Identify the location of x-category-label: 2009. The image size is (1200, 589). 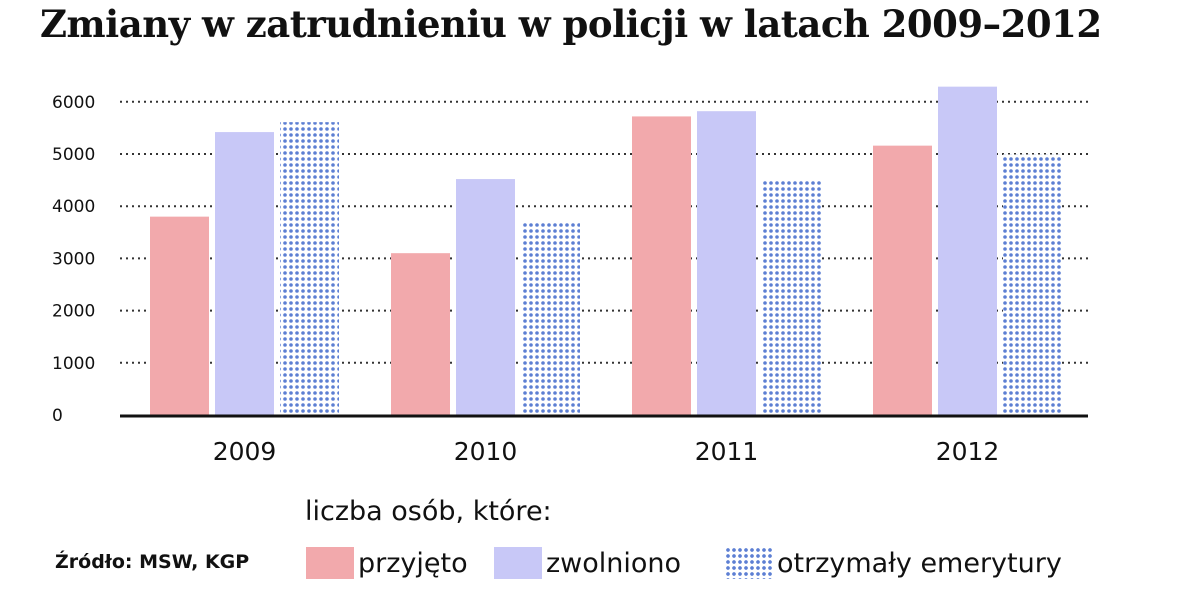
(245, 451).